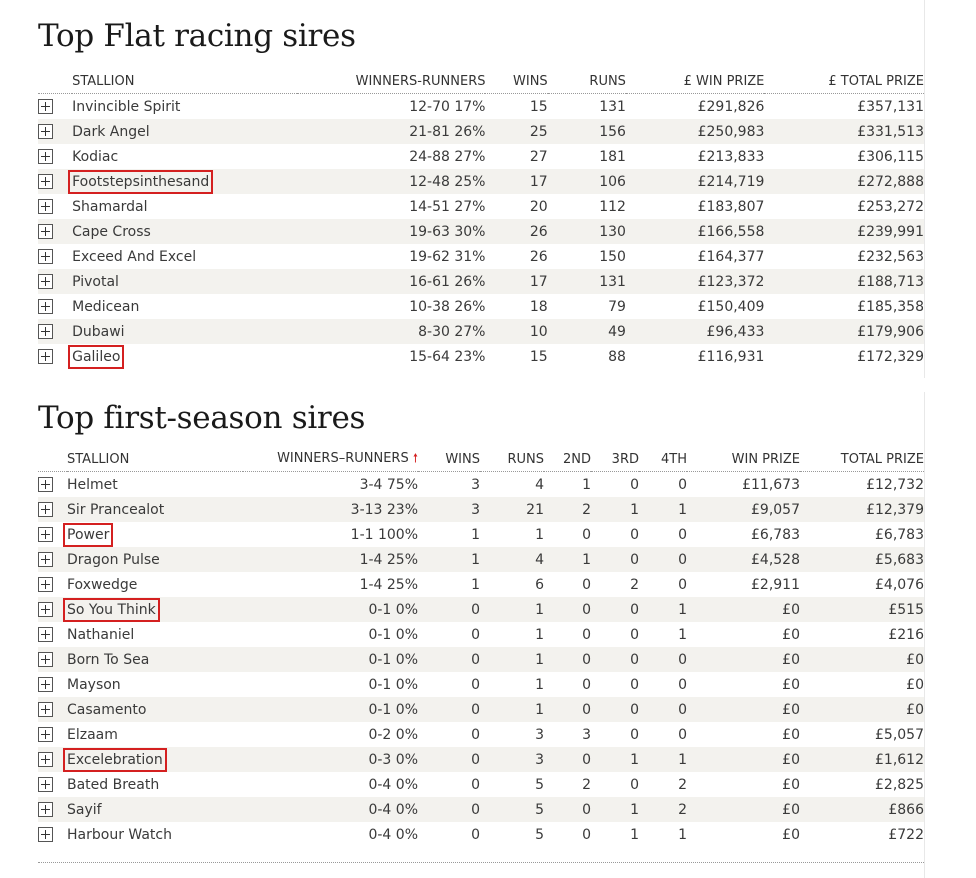 The height and width of the screenshot is (878, 976). I want to click on col-total-prize: TOTAL PRIZE, so click(862, 460).